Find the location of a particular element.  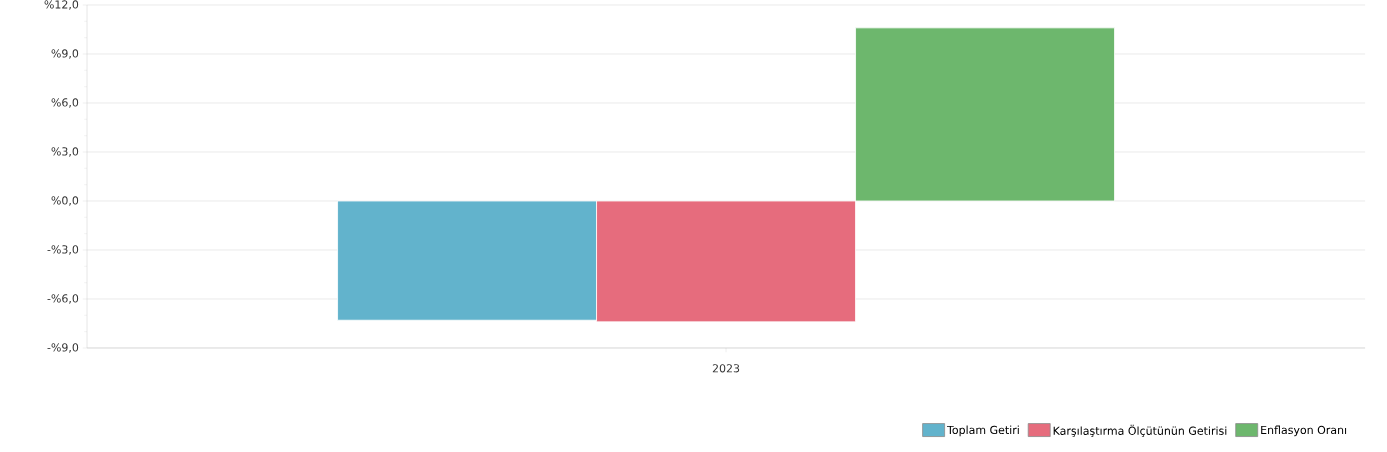

legend-label: Karşılaştırma Ölçütünün Getirisi is located at coordinates (1140, 430).